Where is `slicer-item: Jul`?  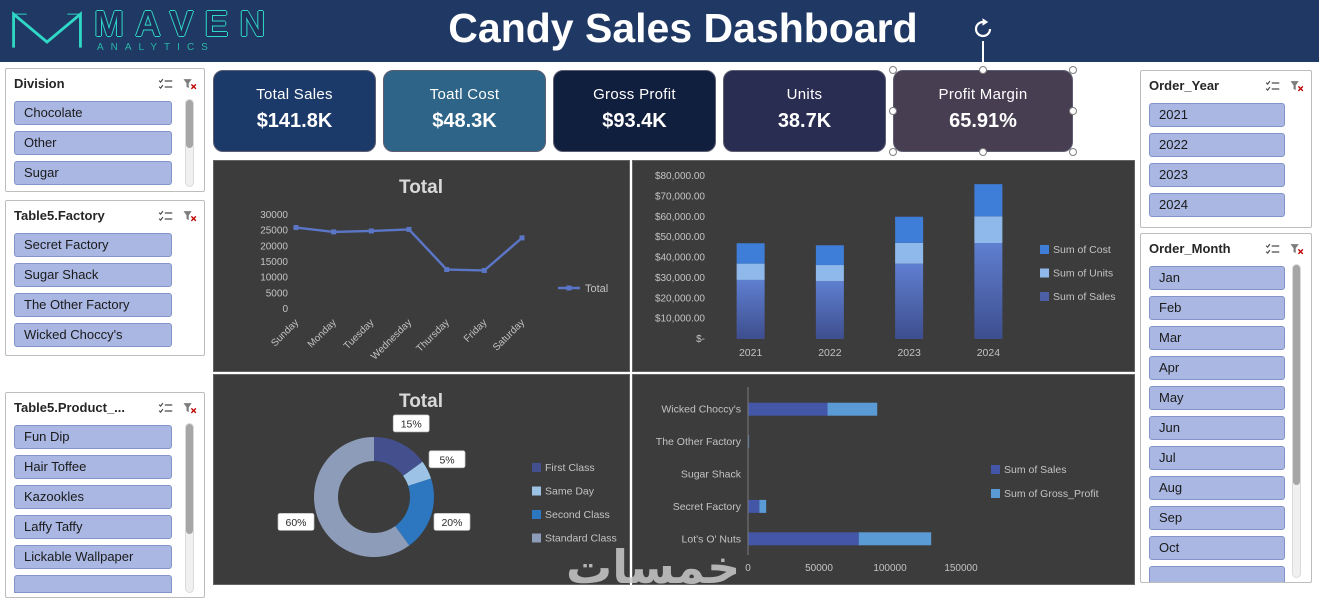
slicer-item: Jul is located at coordinates (1217, 458).